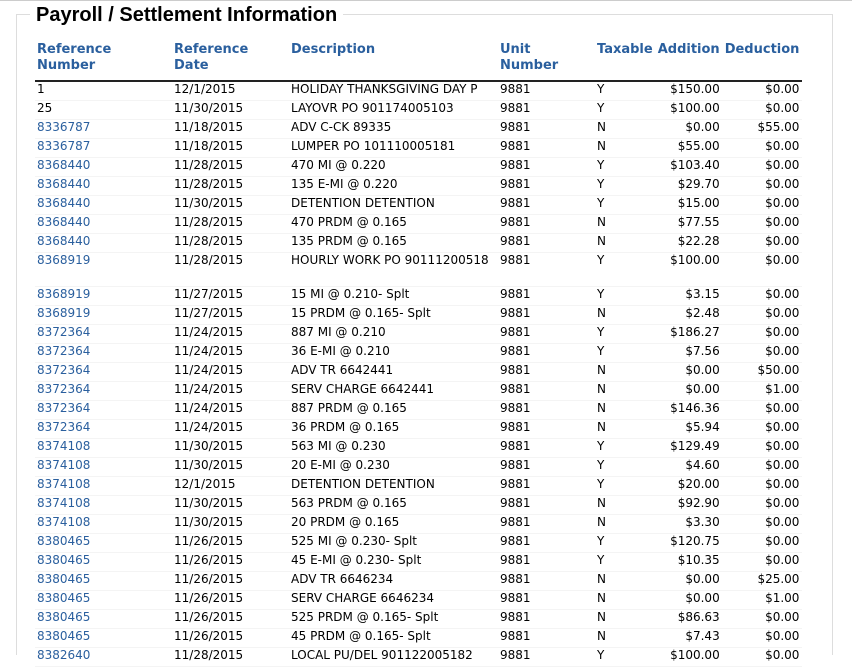  I want to click on addition-cell: $0.00, so click(689, 581).